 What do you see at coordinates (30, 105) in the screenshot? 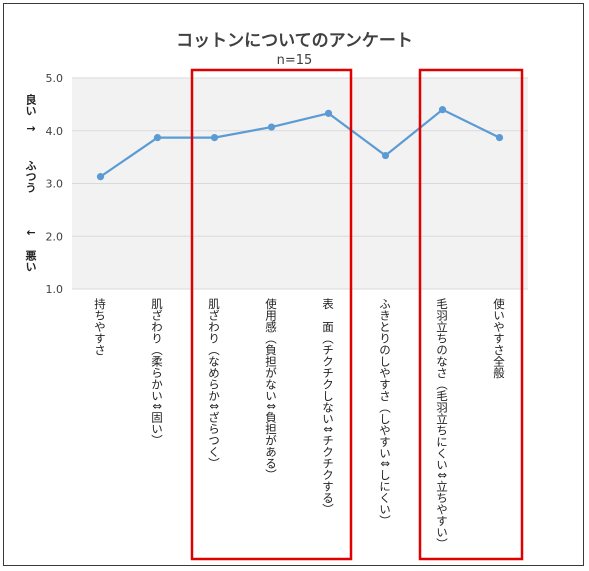
I see `y-axis-label-good: 良い` at bounding box center [30, 105].